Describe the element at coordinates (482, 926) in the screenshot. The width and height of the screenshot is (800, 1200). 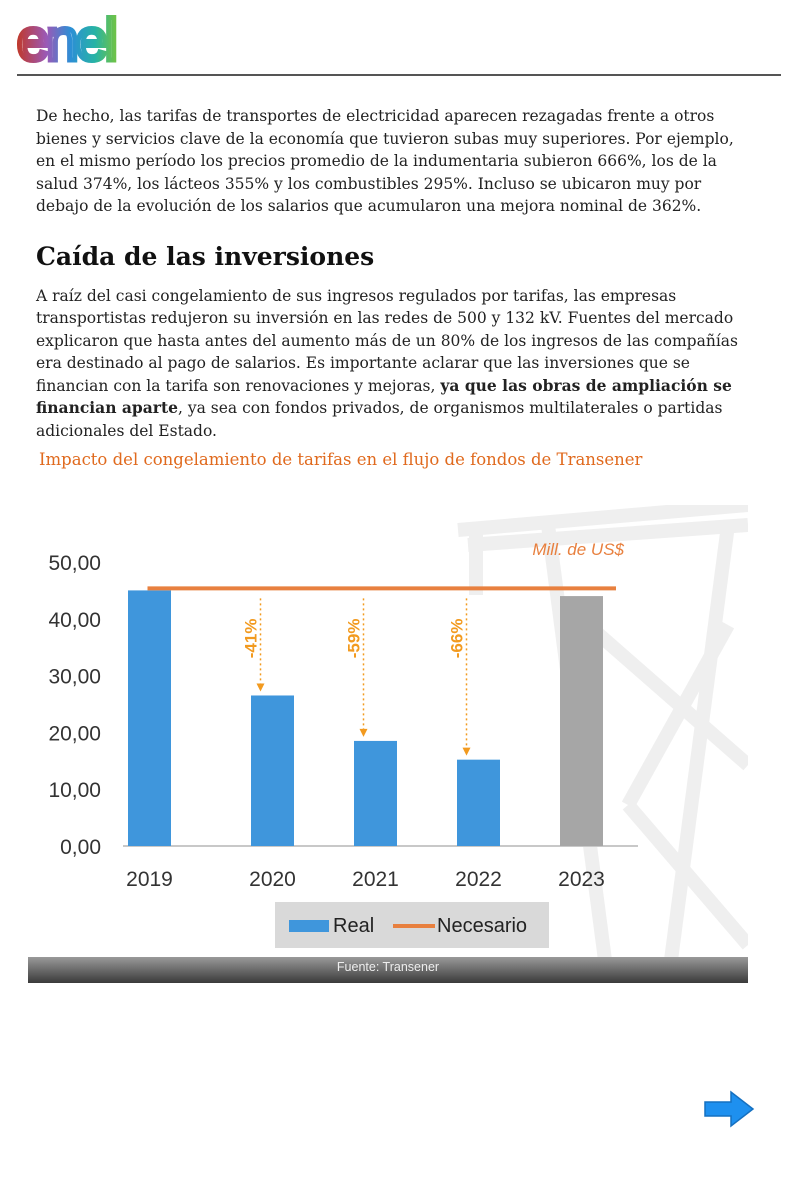
I see `legend-label-necesario: Necesario` at that location.